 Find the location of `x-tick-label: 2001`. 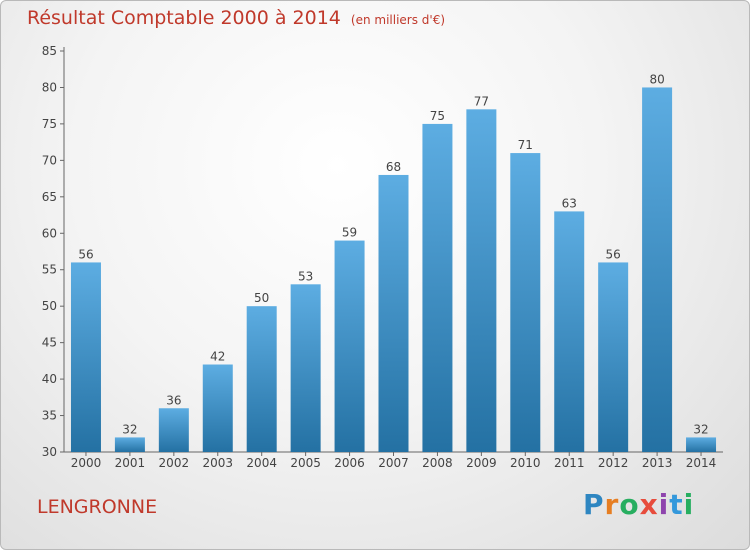

x-tick-label: 2001 is located at coordinates (130, 463).